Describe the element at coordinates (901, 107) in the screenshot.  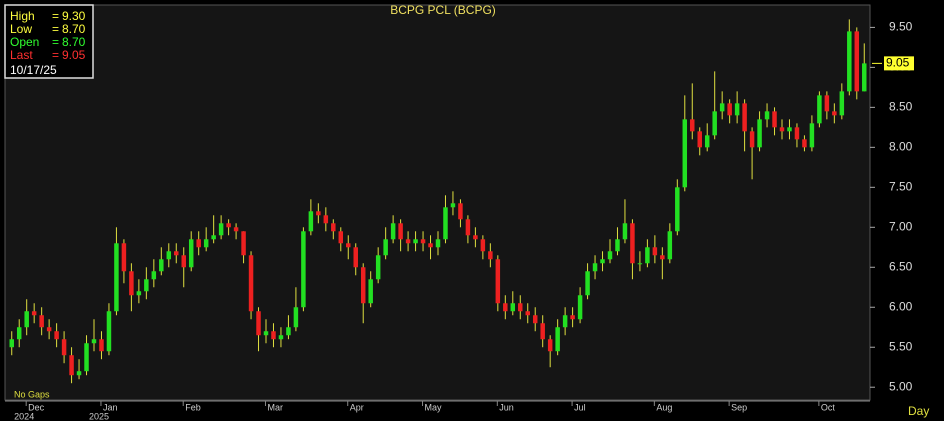
I see `y-tick-label: 8.50` at that location.